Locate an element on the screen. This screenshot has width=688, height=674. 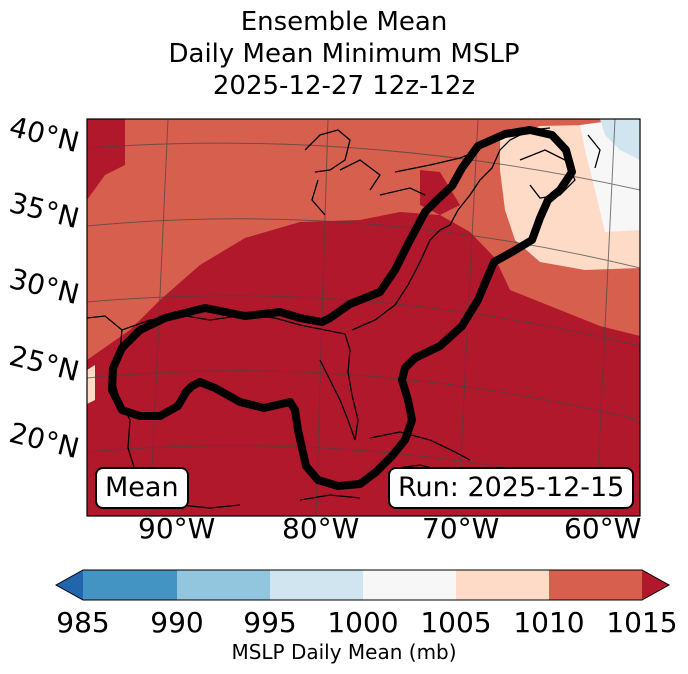
colorbar-extend-high is located at coordinates (655, 585).